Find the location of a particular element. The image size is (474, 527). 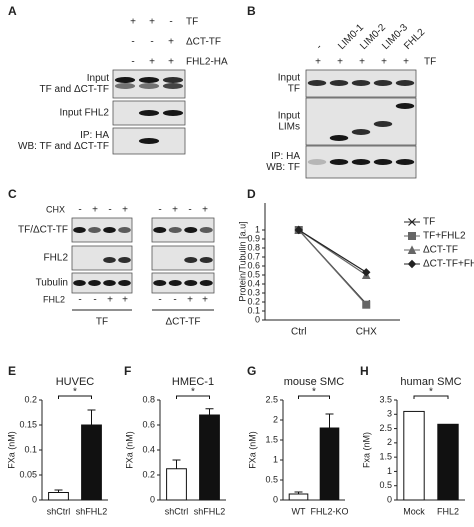

chart-title: mouse SMC is located at coordinates (314, 382).